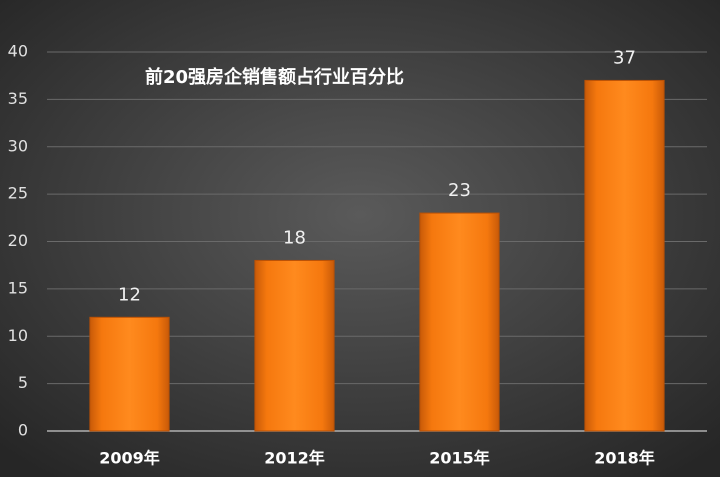 The image size is (720, 477). Describe the element at coordinates (18, 145) in the screenshot. I see `y-tick-label: 30` at that location.